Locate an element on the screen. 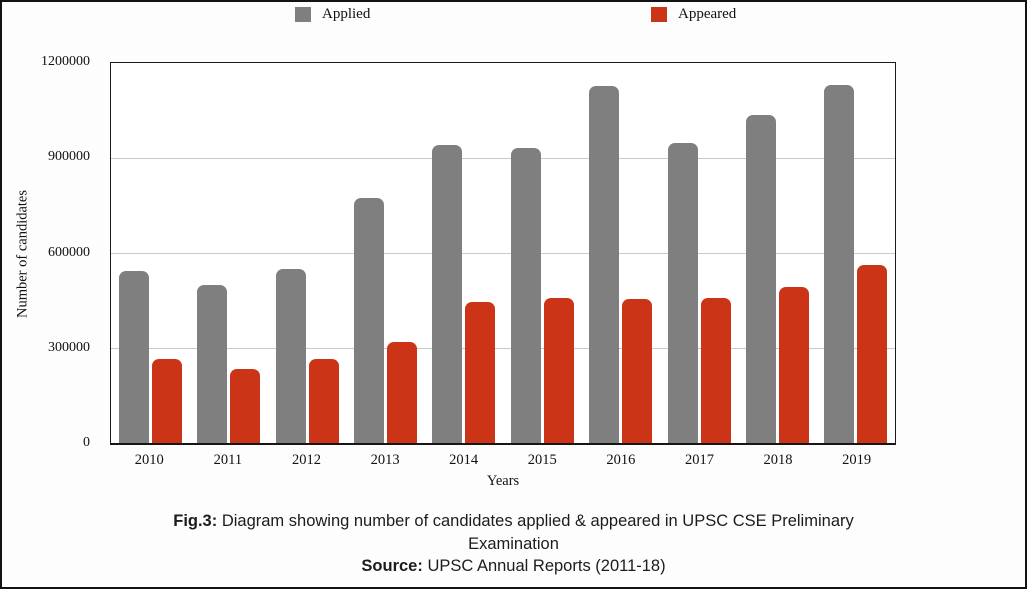 Image resolution: width=1027 pixels, height=589 pixels. x-tick-label-2016: 2016 is located at coordinates (621, 460).